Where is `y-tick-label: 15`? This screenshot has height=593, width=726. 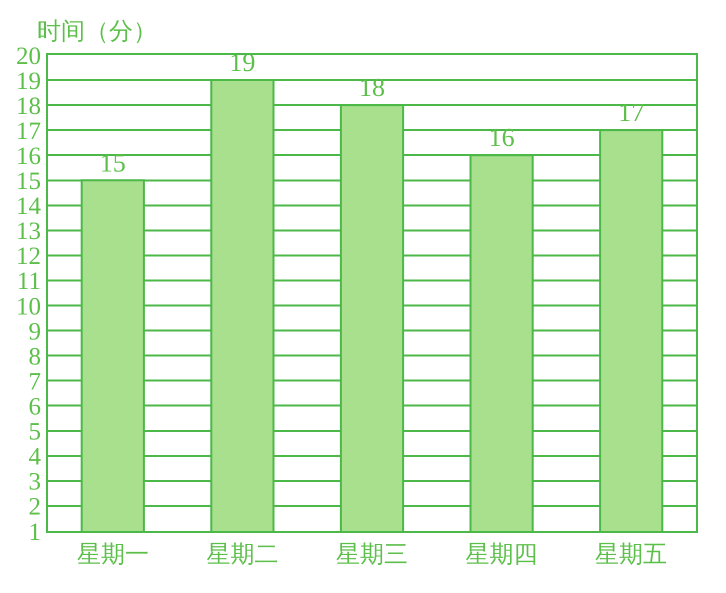
y-tick-label: 15 is located at coordinates (28, 182).